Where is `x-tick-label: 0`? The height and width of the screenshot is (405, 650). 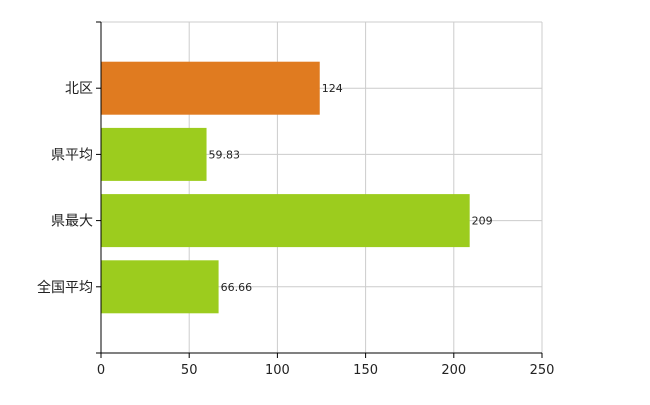 x-tick-label: 0 is located at coordinates (101, 370).